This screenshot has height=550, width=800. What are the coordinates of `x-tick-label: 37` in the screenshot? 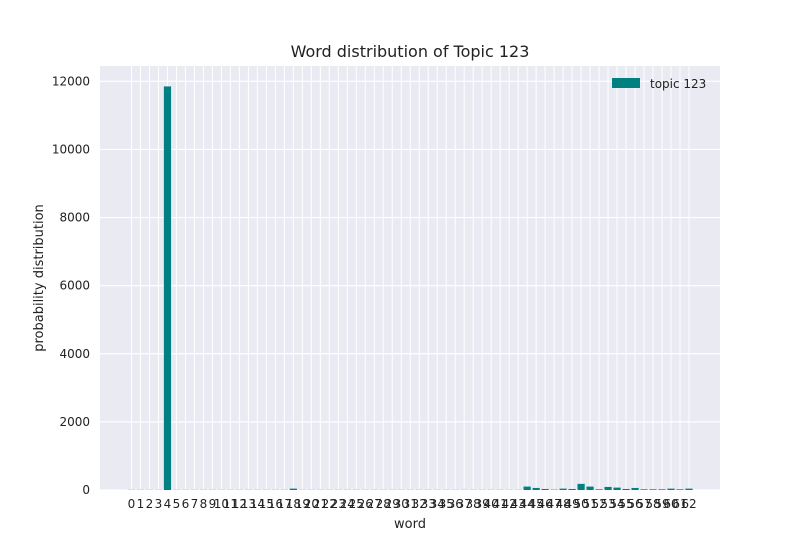 It's located at (464, 504).